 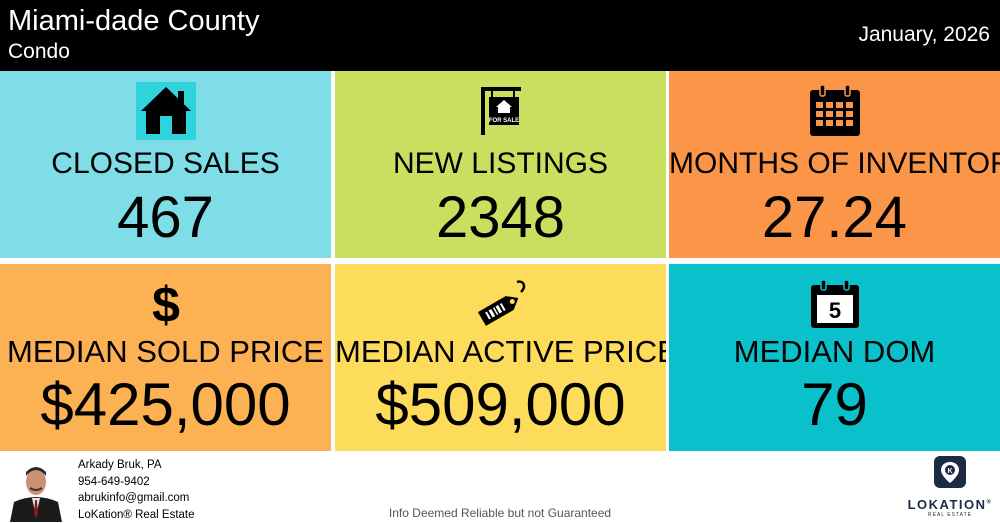 What do you see at coordinates (36, 489) in the screenshot?
I see `agent-photo` at bounding box center [36, 489].